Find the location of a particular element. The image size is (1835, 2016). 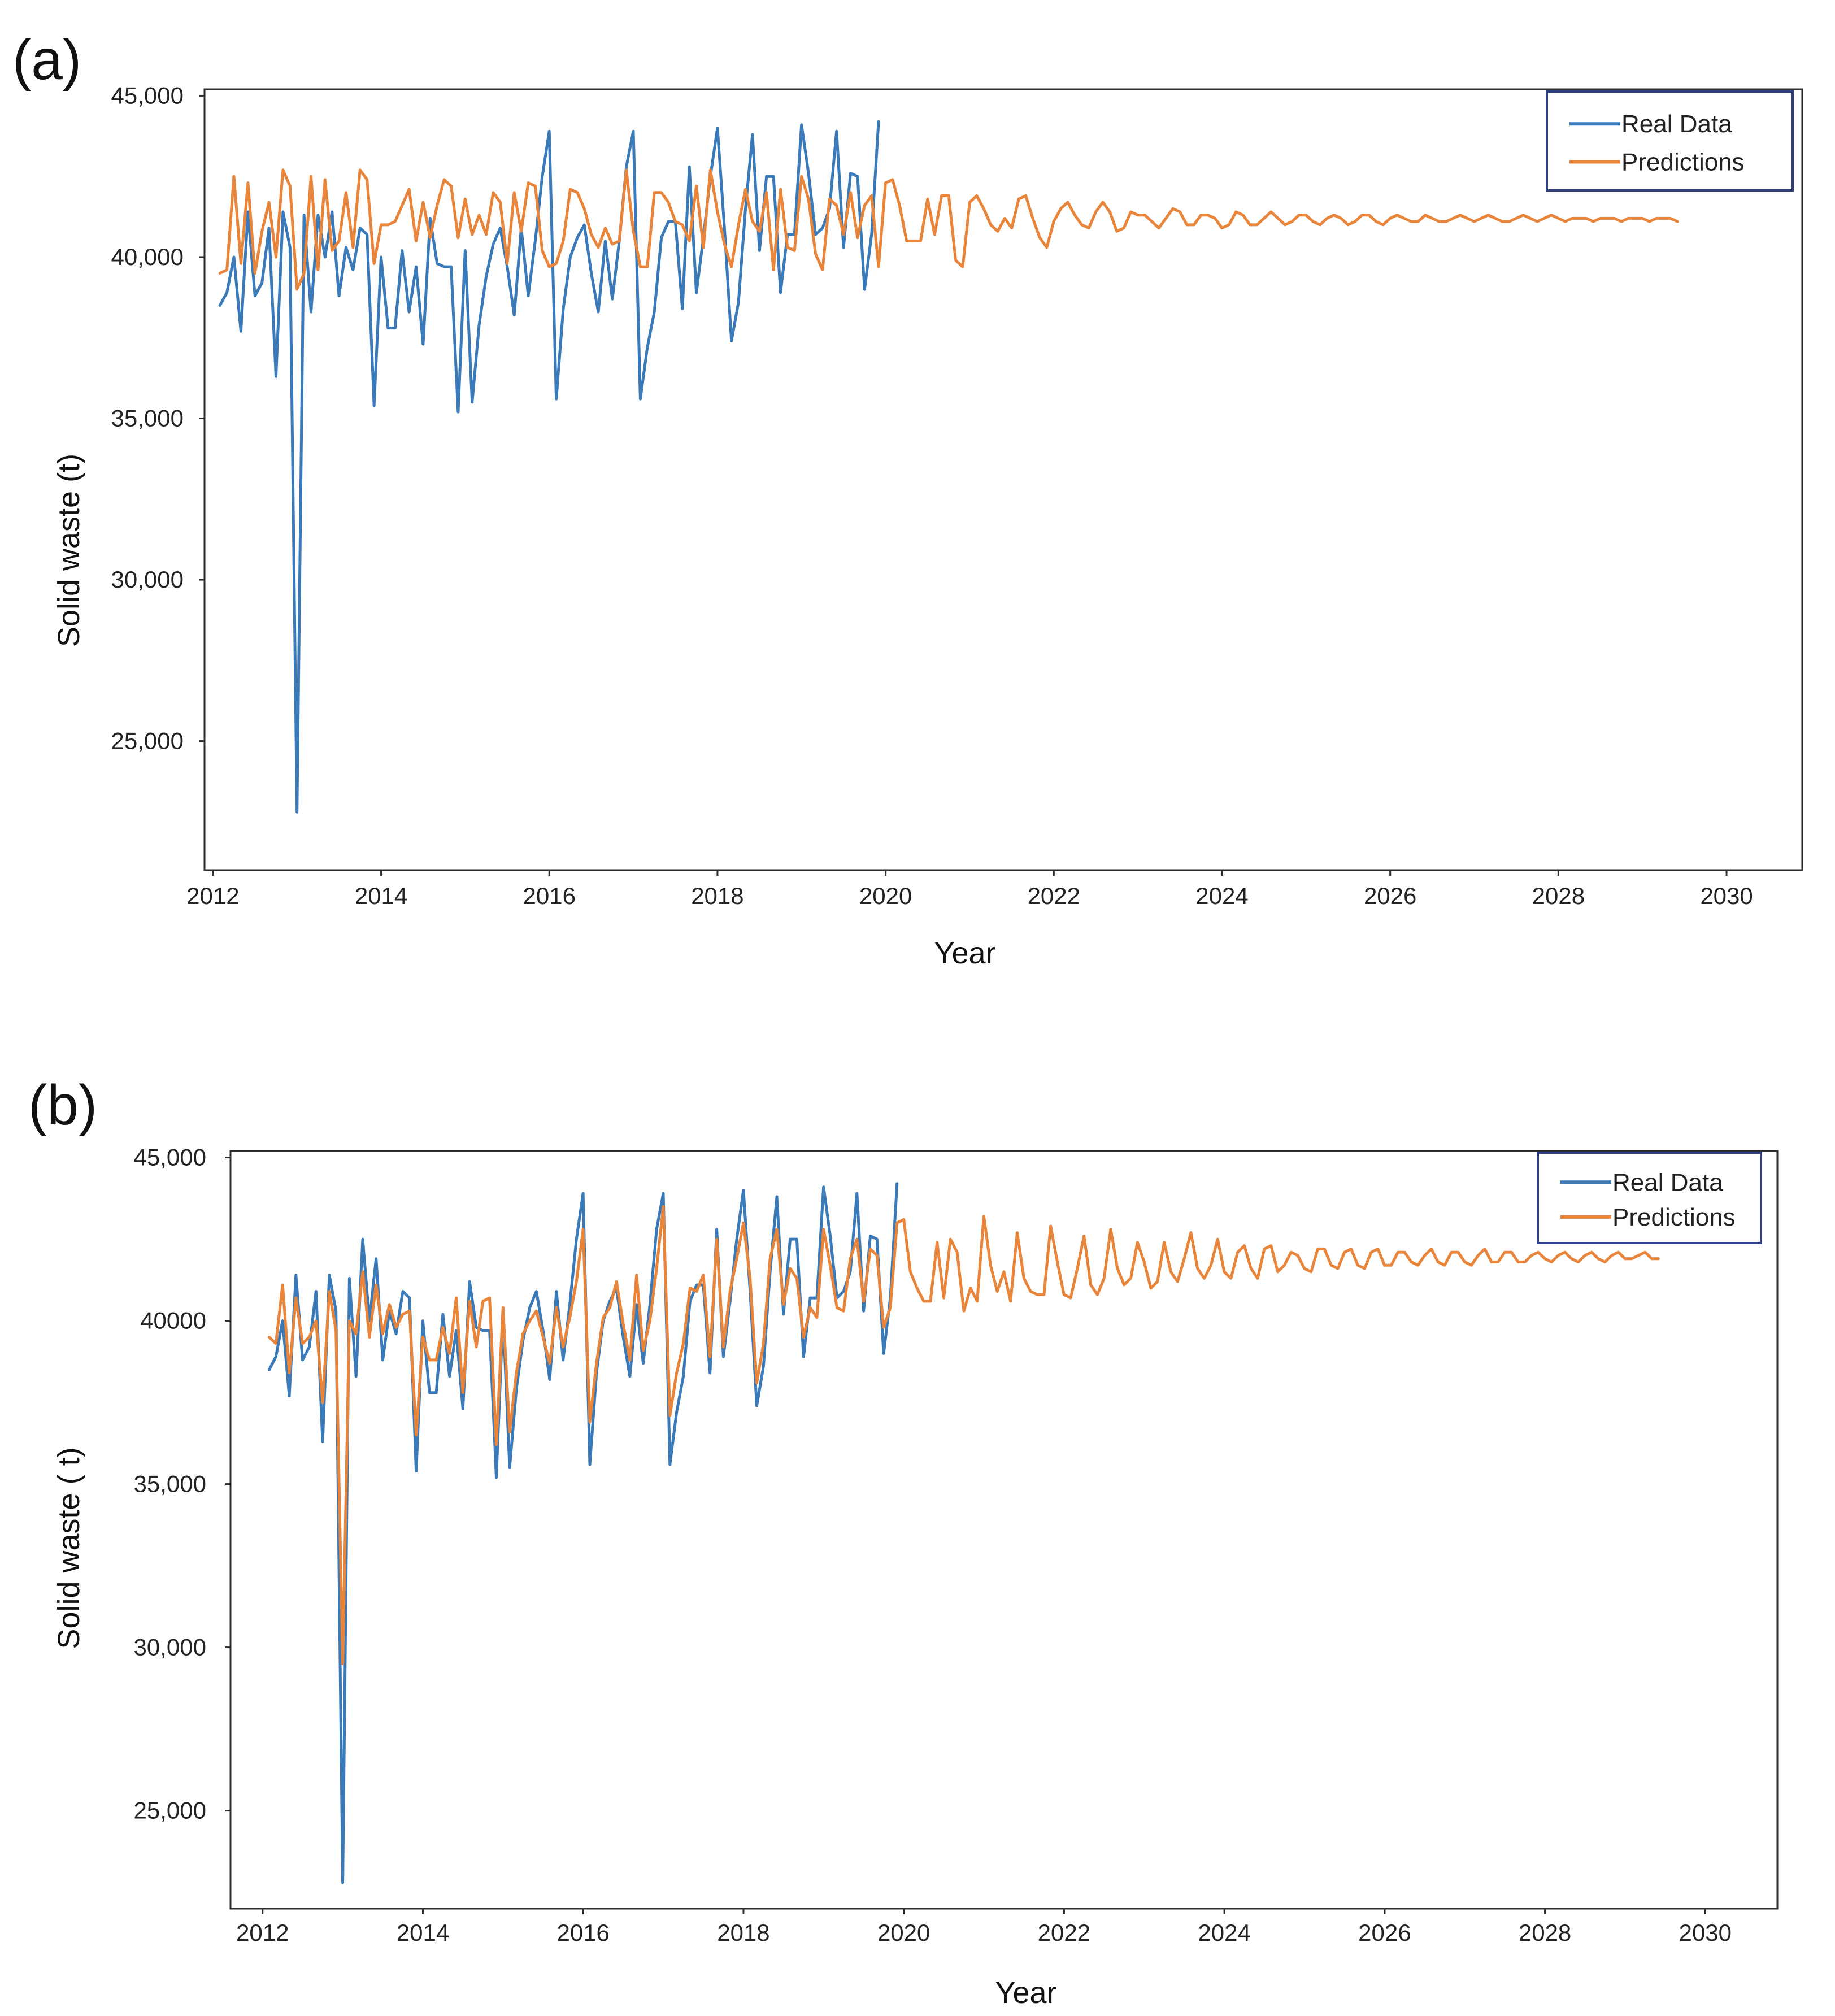

series-line-real-data is located at coordinates (584, 1533).